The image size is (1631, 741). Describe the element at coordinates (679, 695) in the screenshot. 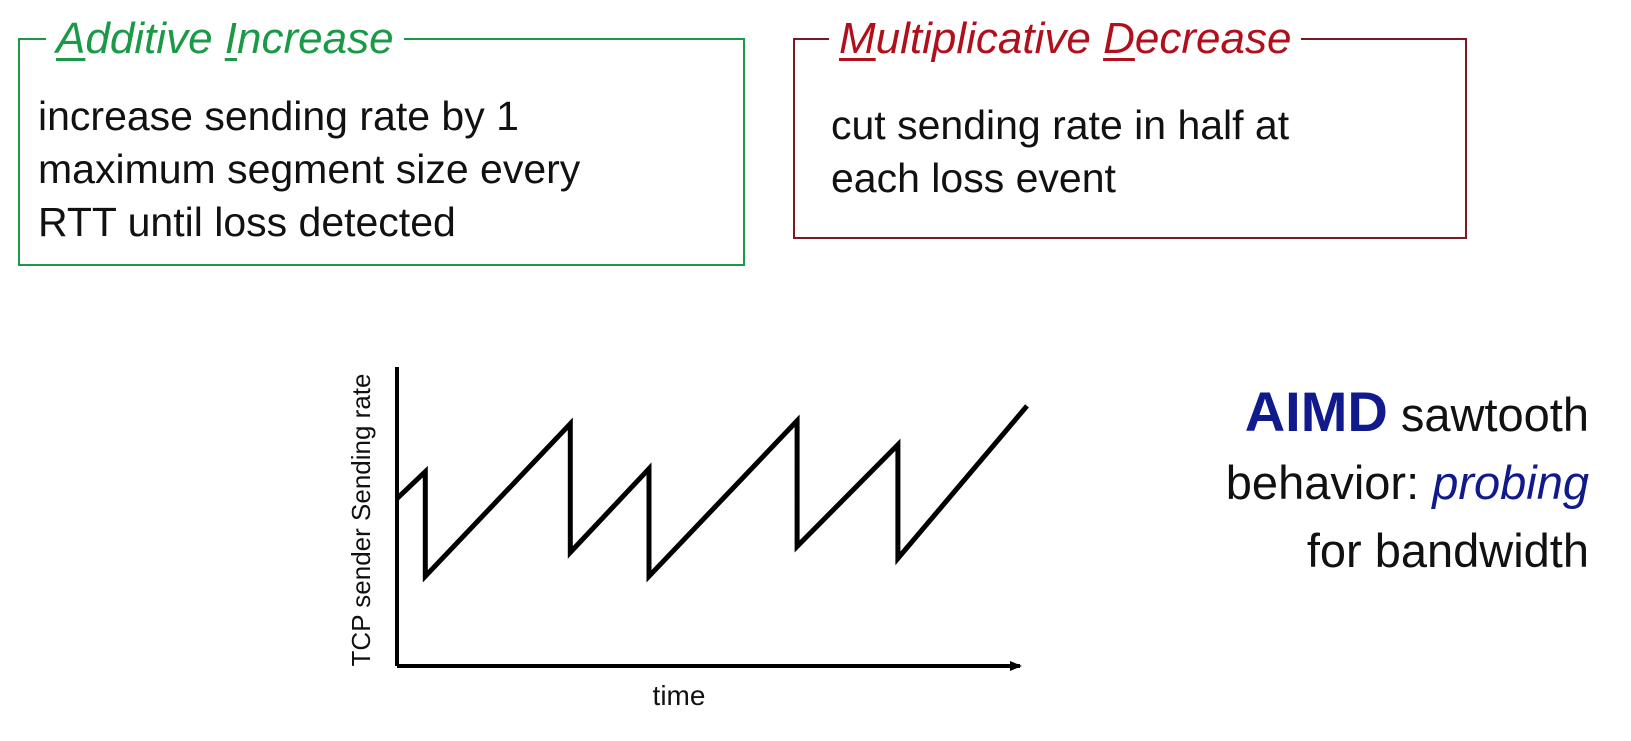

I see `x-axis-label: time` at that location.